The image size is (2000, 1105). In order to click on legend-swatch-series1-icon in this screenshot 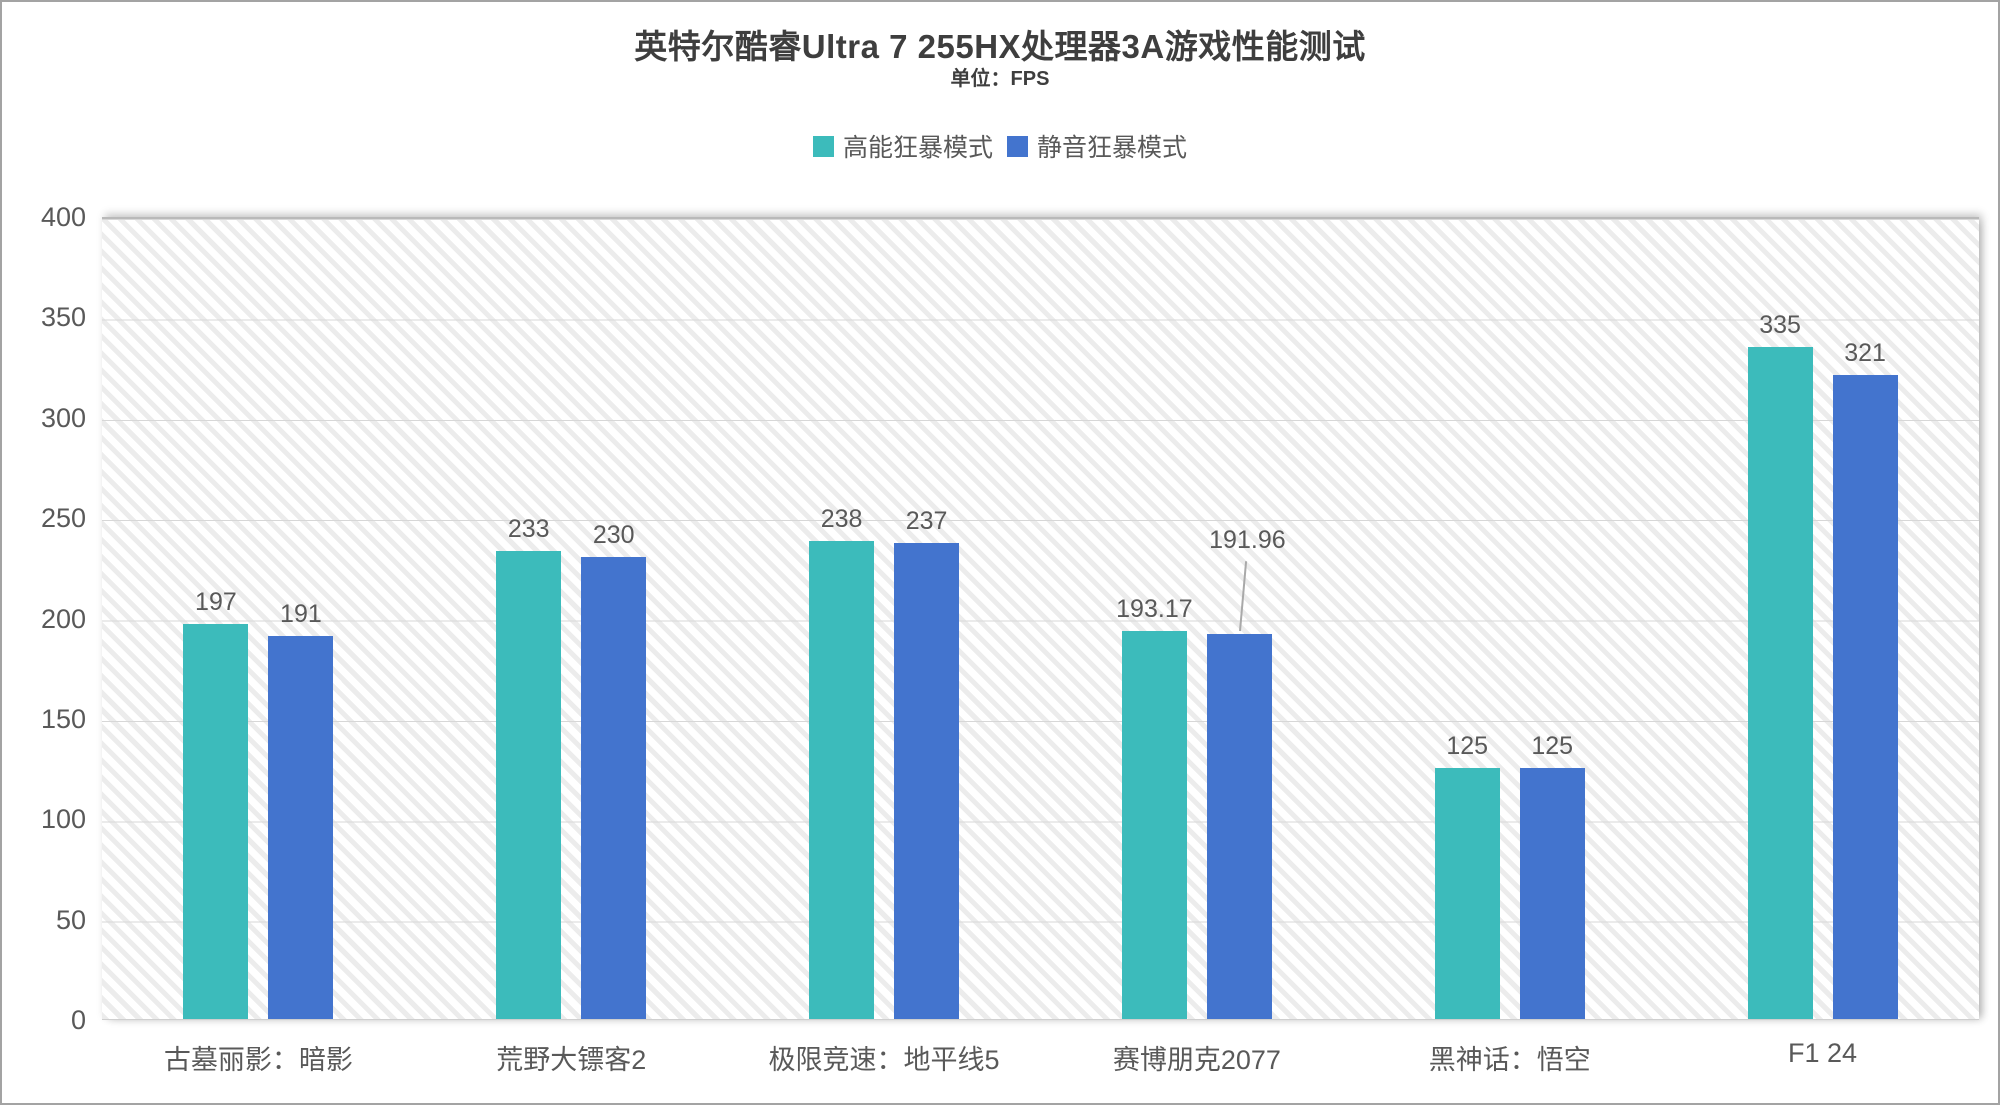, I will do `click(823, 146)`.